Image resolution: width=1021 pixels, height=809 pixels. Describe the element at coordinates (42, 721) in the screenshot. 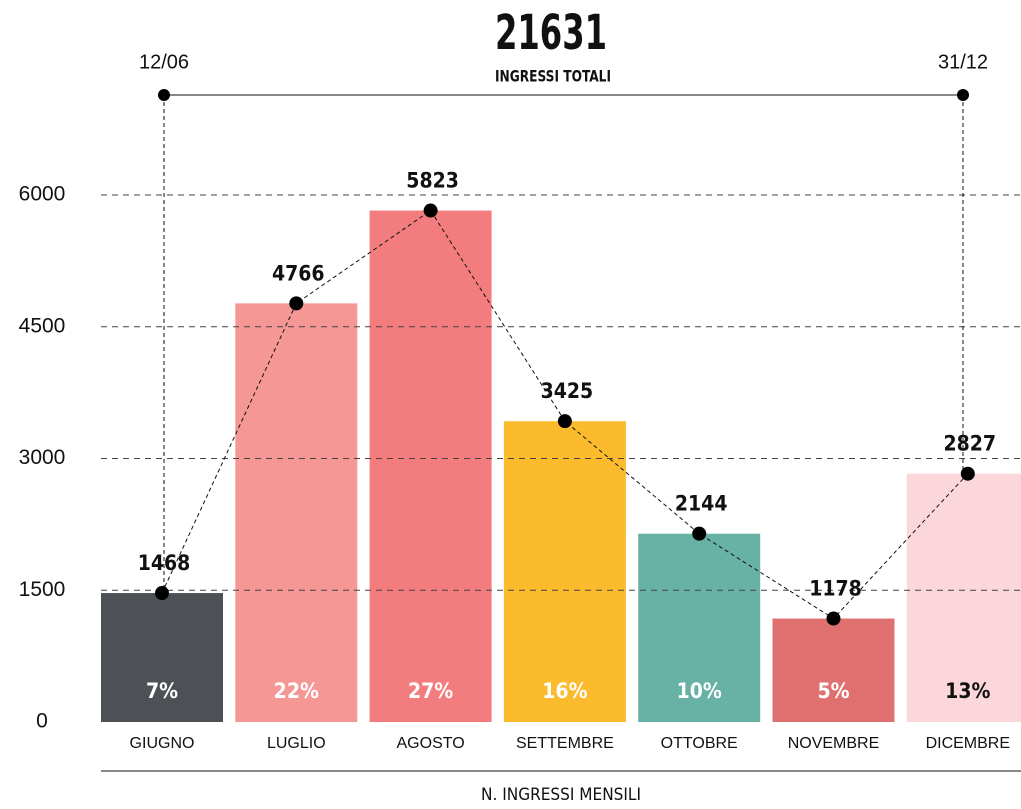

I see `y-tick-label: 0` at that location.